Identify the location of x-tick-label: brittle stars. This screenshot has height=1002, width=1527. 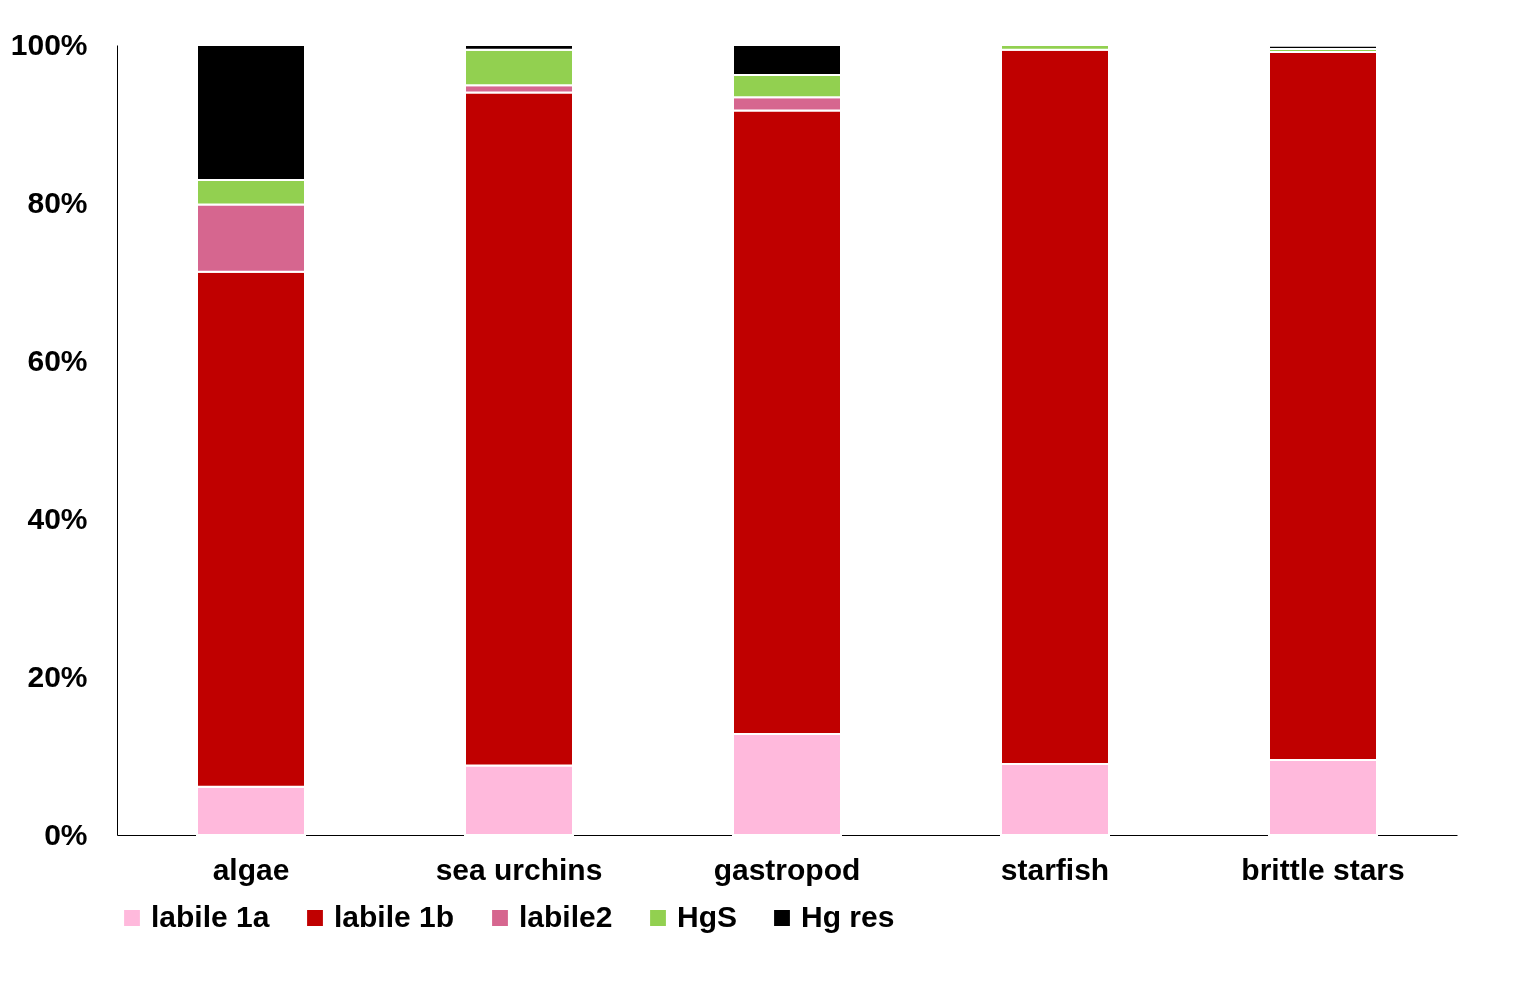
(1323, 869).